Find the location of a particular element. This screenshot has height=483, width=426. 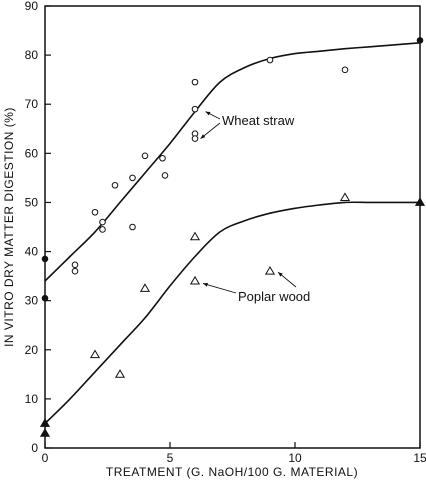

y-tick-label: 40 is located at coordinates (32, 252).